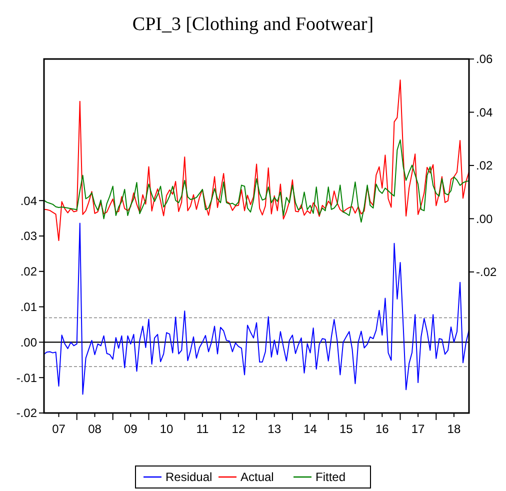 Image resolution: width=506 pixels, height=491 pixels. I want to click on x-tick-label: 11, so click(202, 429).